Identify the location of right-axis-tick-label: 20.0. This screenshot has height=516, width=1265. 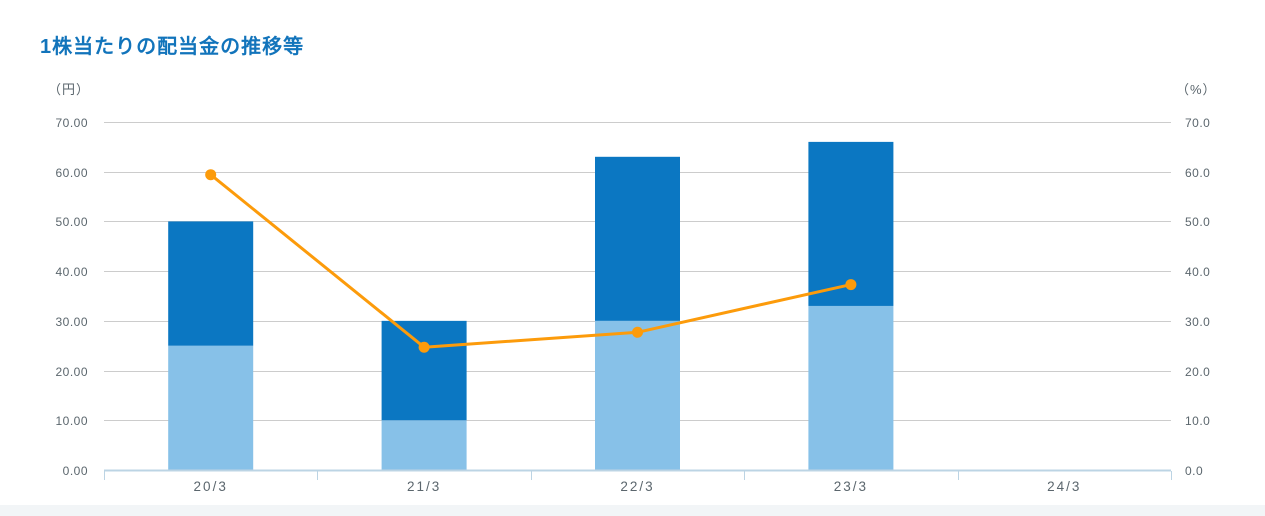
(1197, 372).